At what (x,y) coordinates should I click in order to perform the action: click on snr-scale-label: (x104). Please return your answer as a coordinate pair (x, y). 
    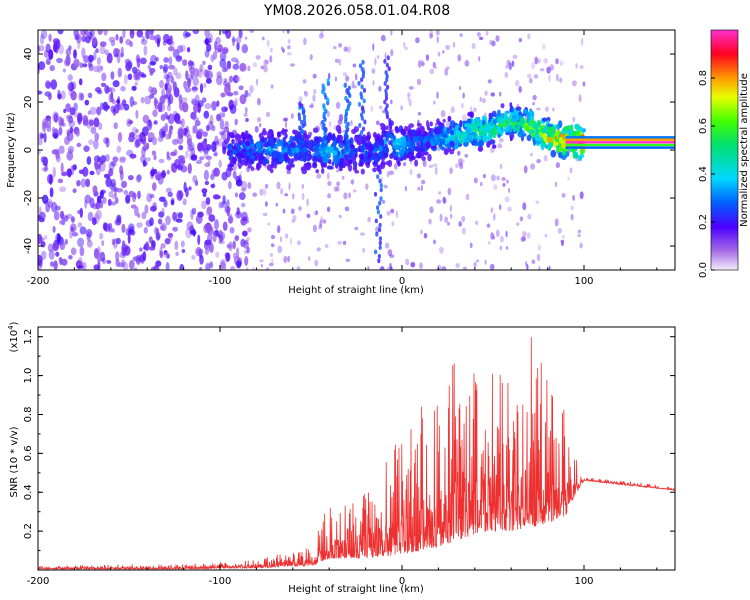
    Looking at the image, I should click on (13, 336).